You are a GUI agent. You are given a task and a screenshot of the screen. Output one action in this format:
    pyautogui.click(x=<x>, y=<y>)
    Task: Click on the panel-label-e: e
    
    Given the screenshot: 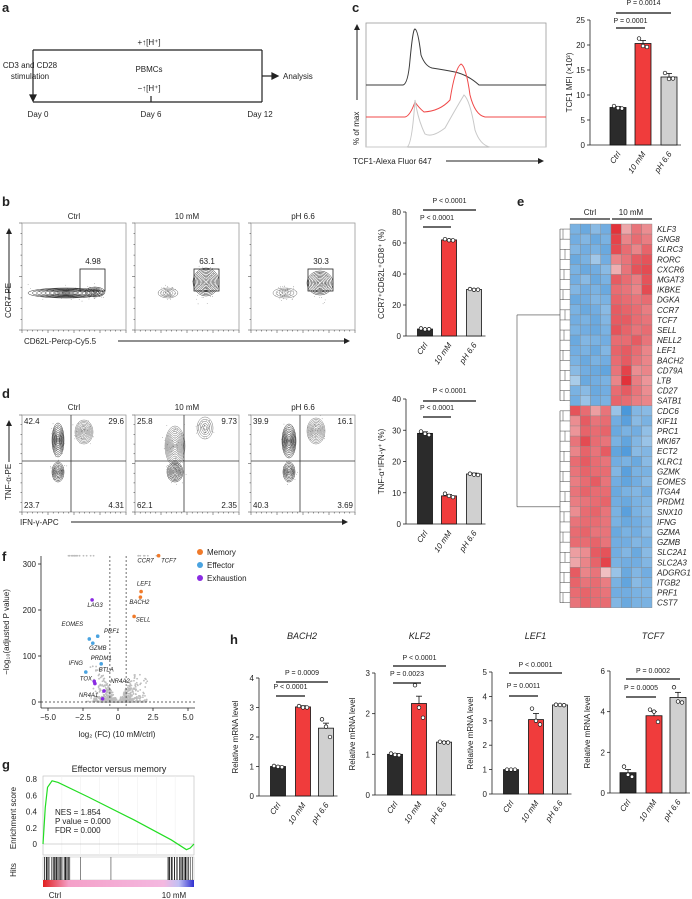 What is the action you would take?
    pyautogui.click(x=520, y=201)
    